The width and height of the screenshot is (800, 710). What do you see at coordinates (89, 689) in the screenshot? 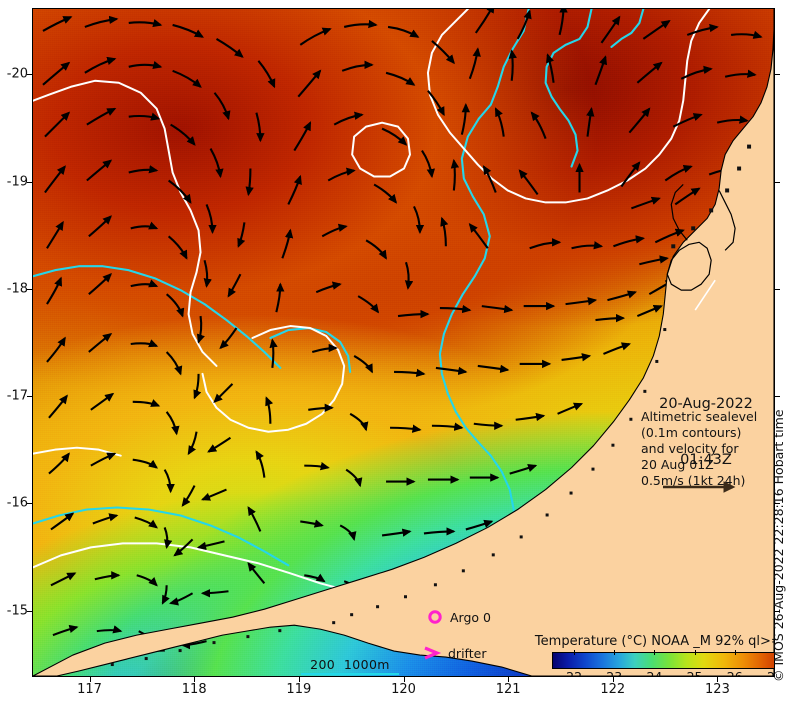
I see `x-axis-label-117: 117` at bounding box center [89, 689].